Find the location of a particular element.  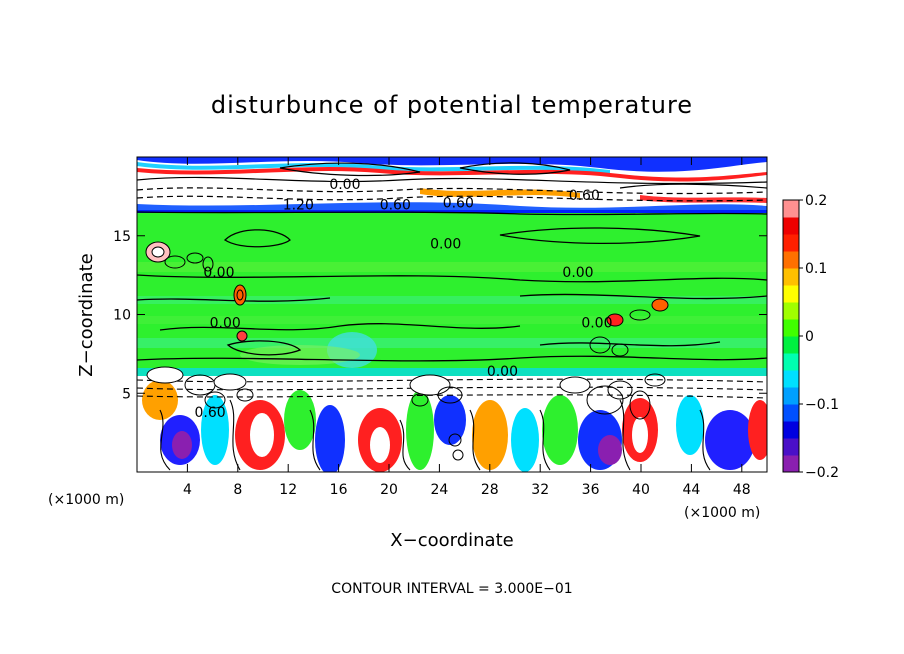

contour-label-6: 0.00 is located at coordinates (218, 273).